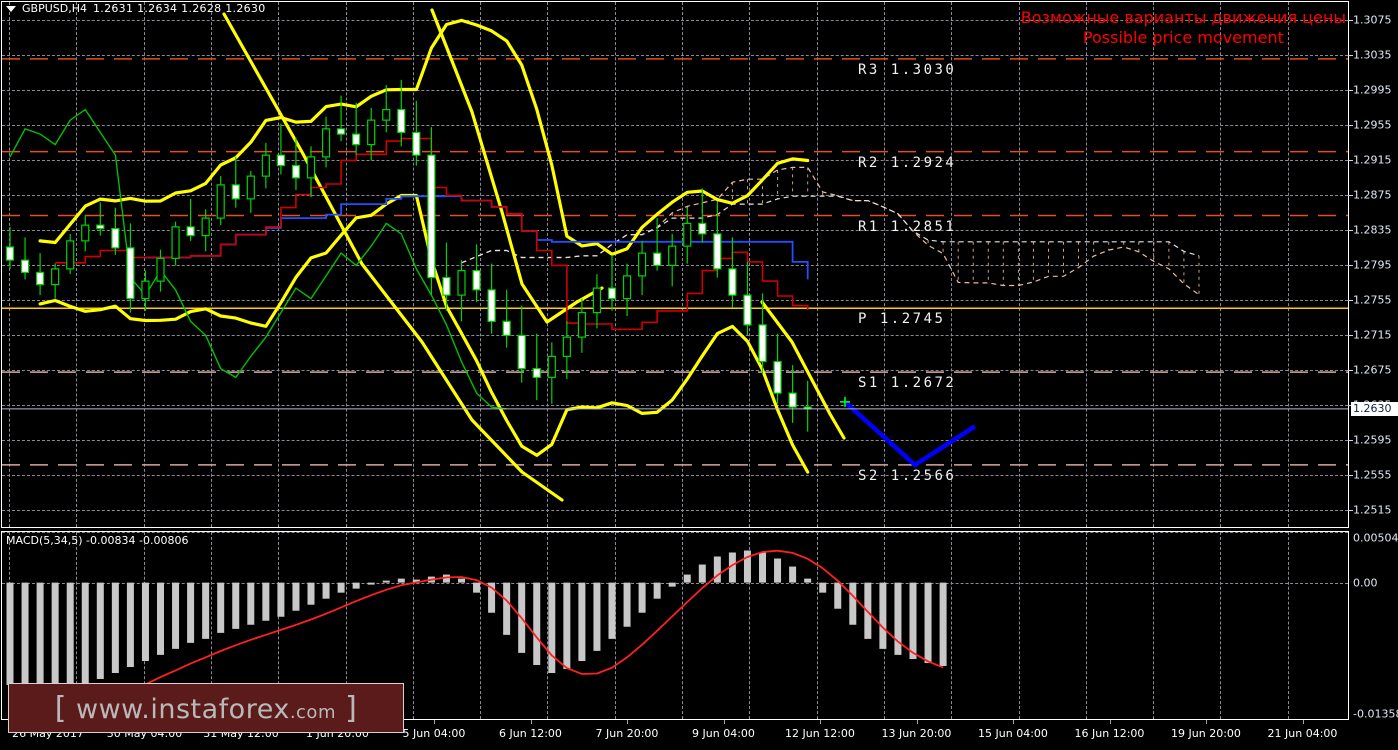 Image resolution: width=1398 pixels, height=750 pixels. Describe the element at coordinates (820, 733) in the screenshot. I see `time-axis-tick: 12 Jun 12:00` at that location.